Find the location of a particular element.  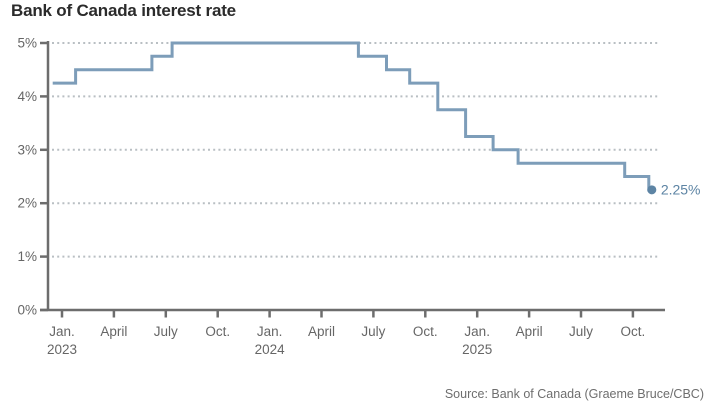

latest-rate-label: 2.25% is located at coordinates (681, 190).